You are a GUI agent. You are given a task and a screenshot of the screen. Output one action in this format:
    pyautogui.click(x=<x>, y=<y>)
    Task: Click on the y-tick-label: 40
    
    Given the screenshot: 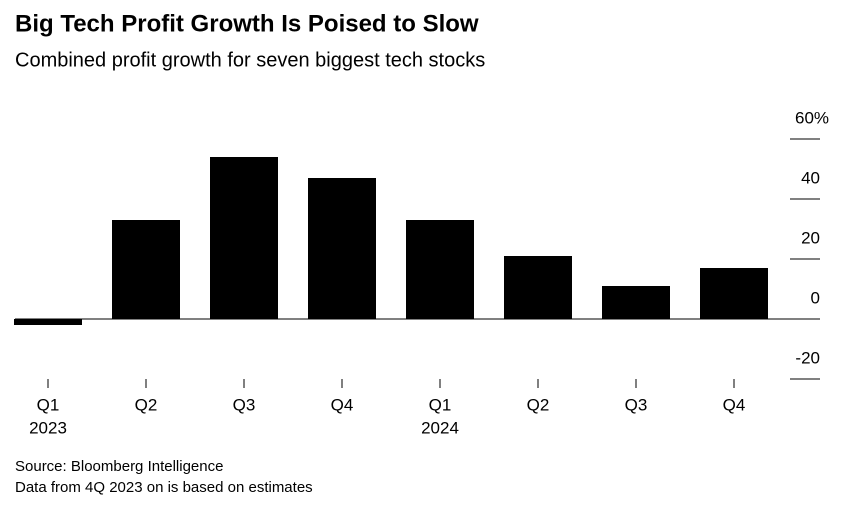 What is the action you would take?
    pyautogui.click(x=810, y=177)
    